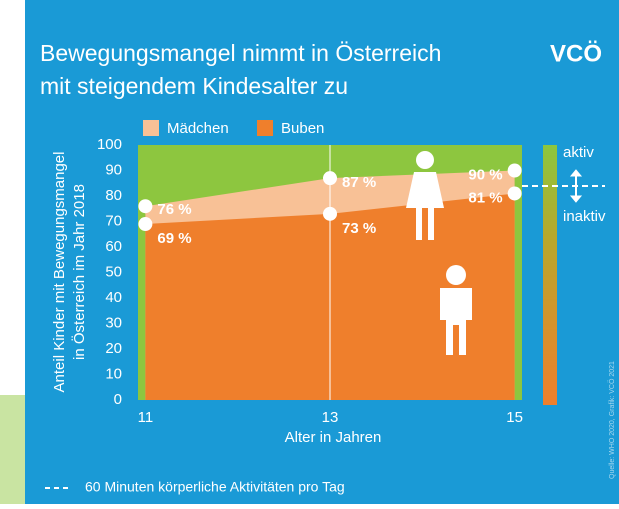  Describe the element at coordinates (359, 228) in the screenshot. I see `data-label: 73 %` at that location.